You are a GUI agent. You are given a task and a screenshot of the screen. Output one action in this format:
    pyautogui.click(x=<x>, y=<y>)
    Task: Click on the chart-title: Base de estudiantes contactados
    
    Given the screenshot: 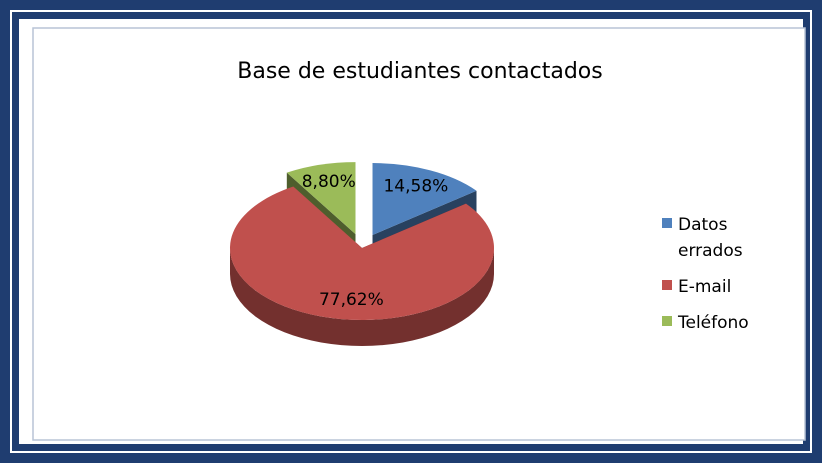 What is the action you would take?
    pyautogui.click(x=419, y=71)
    